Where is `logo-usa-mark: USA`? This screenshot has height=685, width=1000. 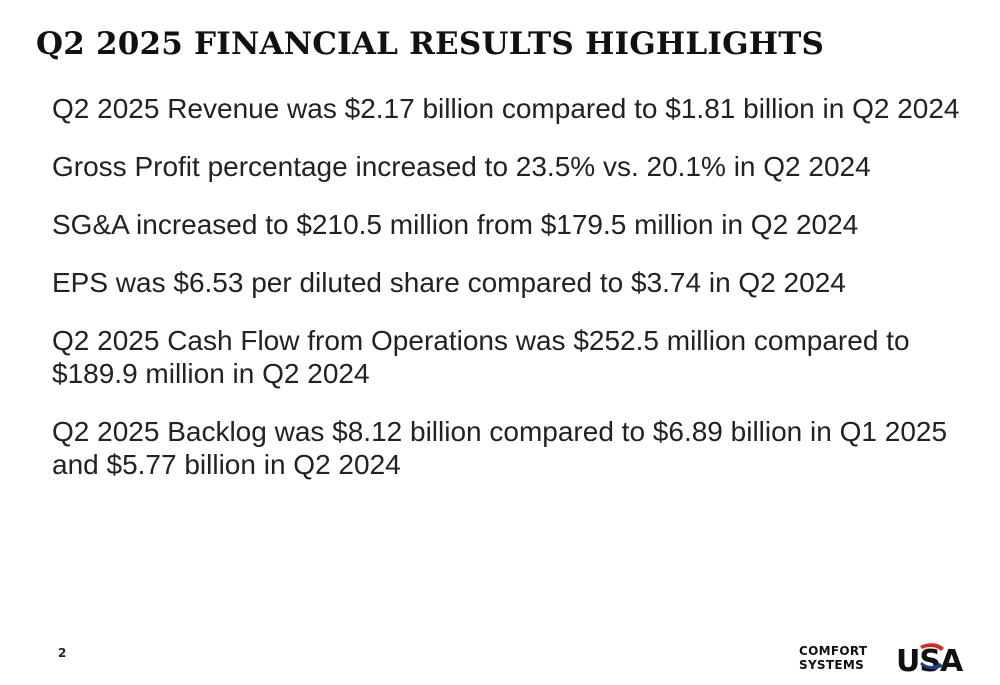 logo-usa-mark: USA is located at coordinates (930, 659).